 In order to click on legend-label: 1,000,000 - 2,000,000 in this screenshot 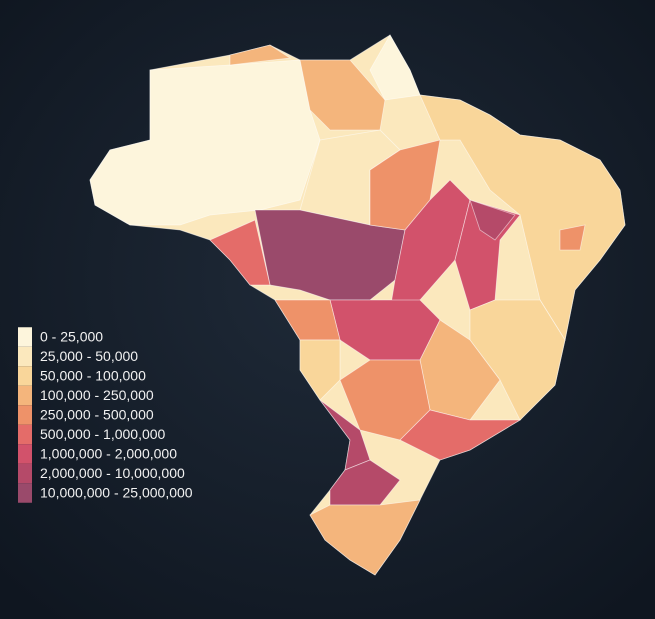, I will do `click(108, 454)`.